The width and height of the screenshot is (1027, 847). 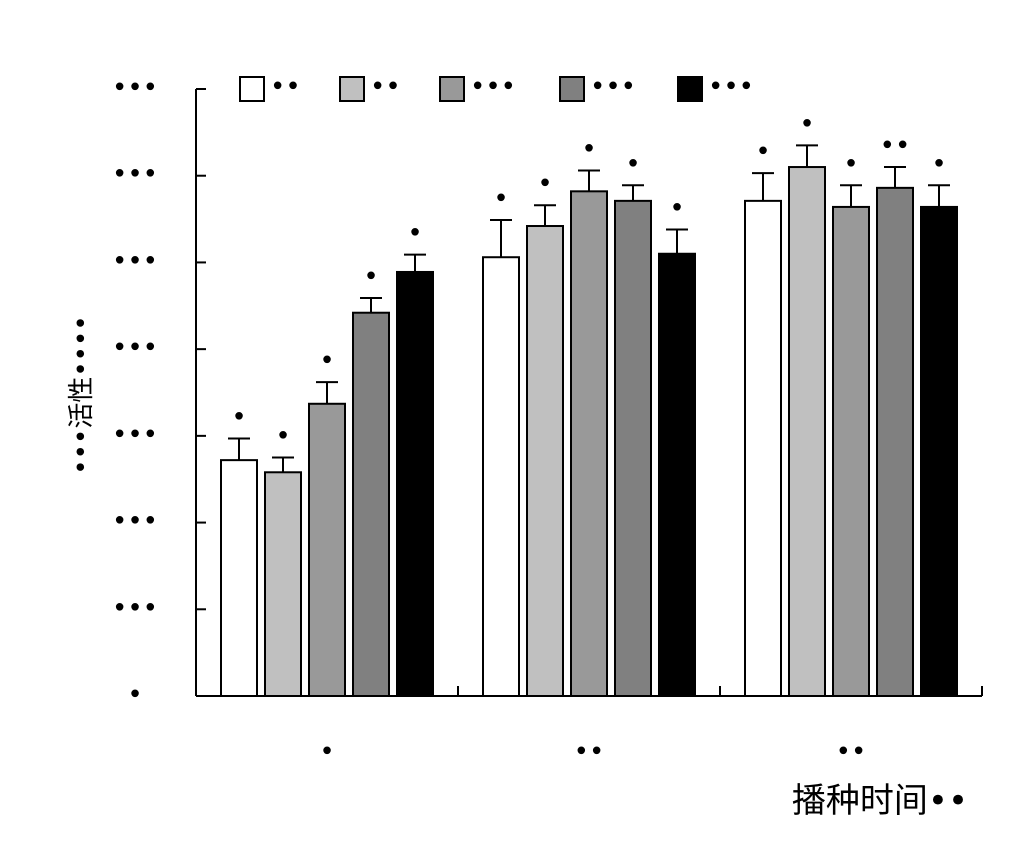 I want to click on y-tick-label: •, so click(x=134, y=695).